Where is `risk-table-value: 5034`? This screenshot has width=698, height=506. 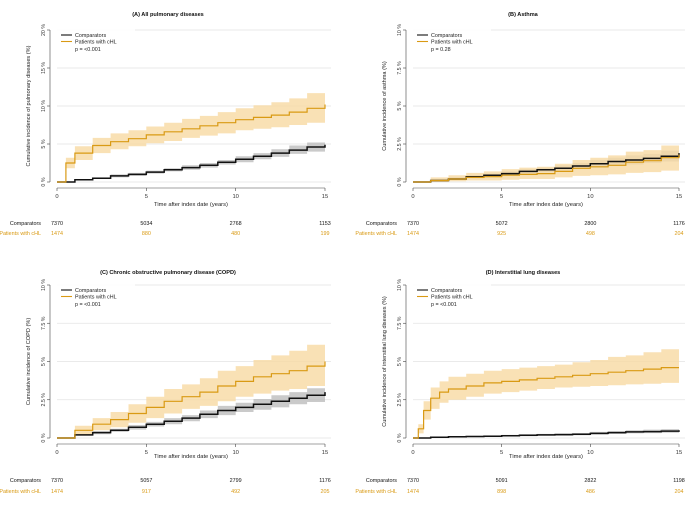
risk-table-value: 5034 is located at coordinates (146, 224).